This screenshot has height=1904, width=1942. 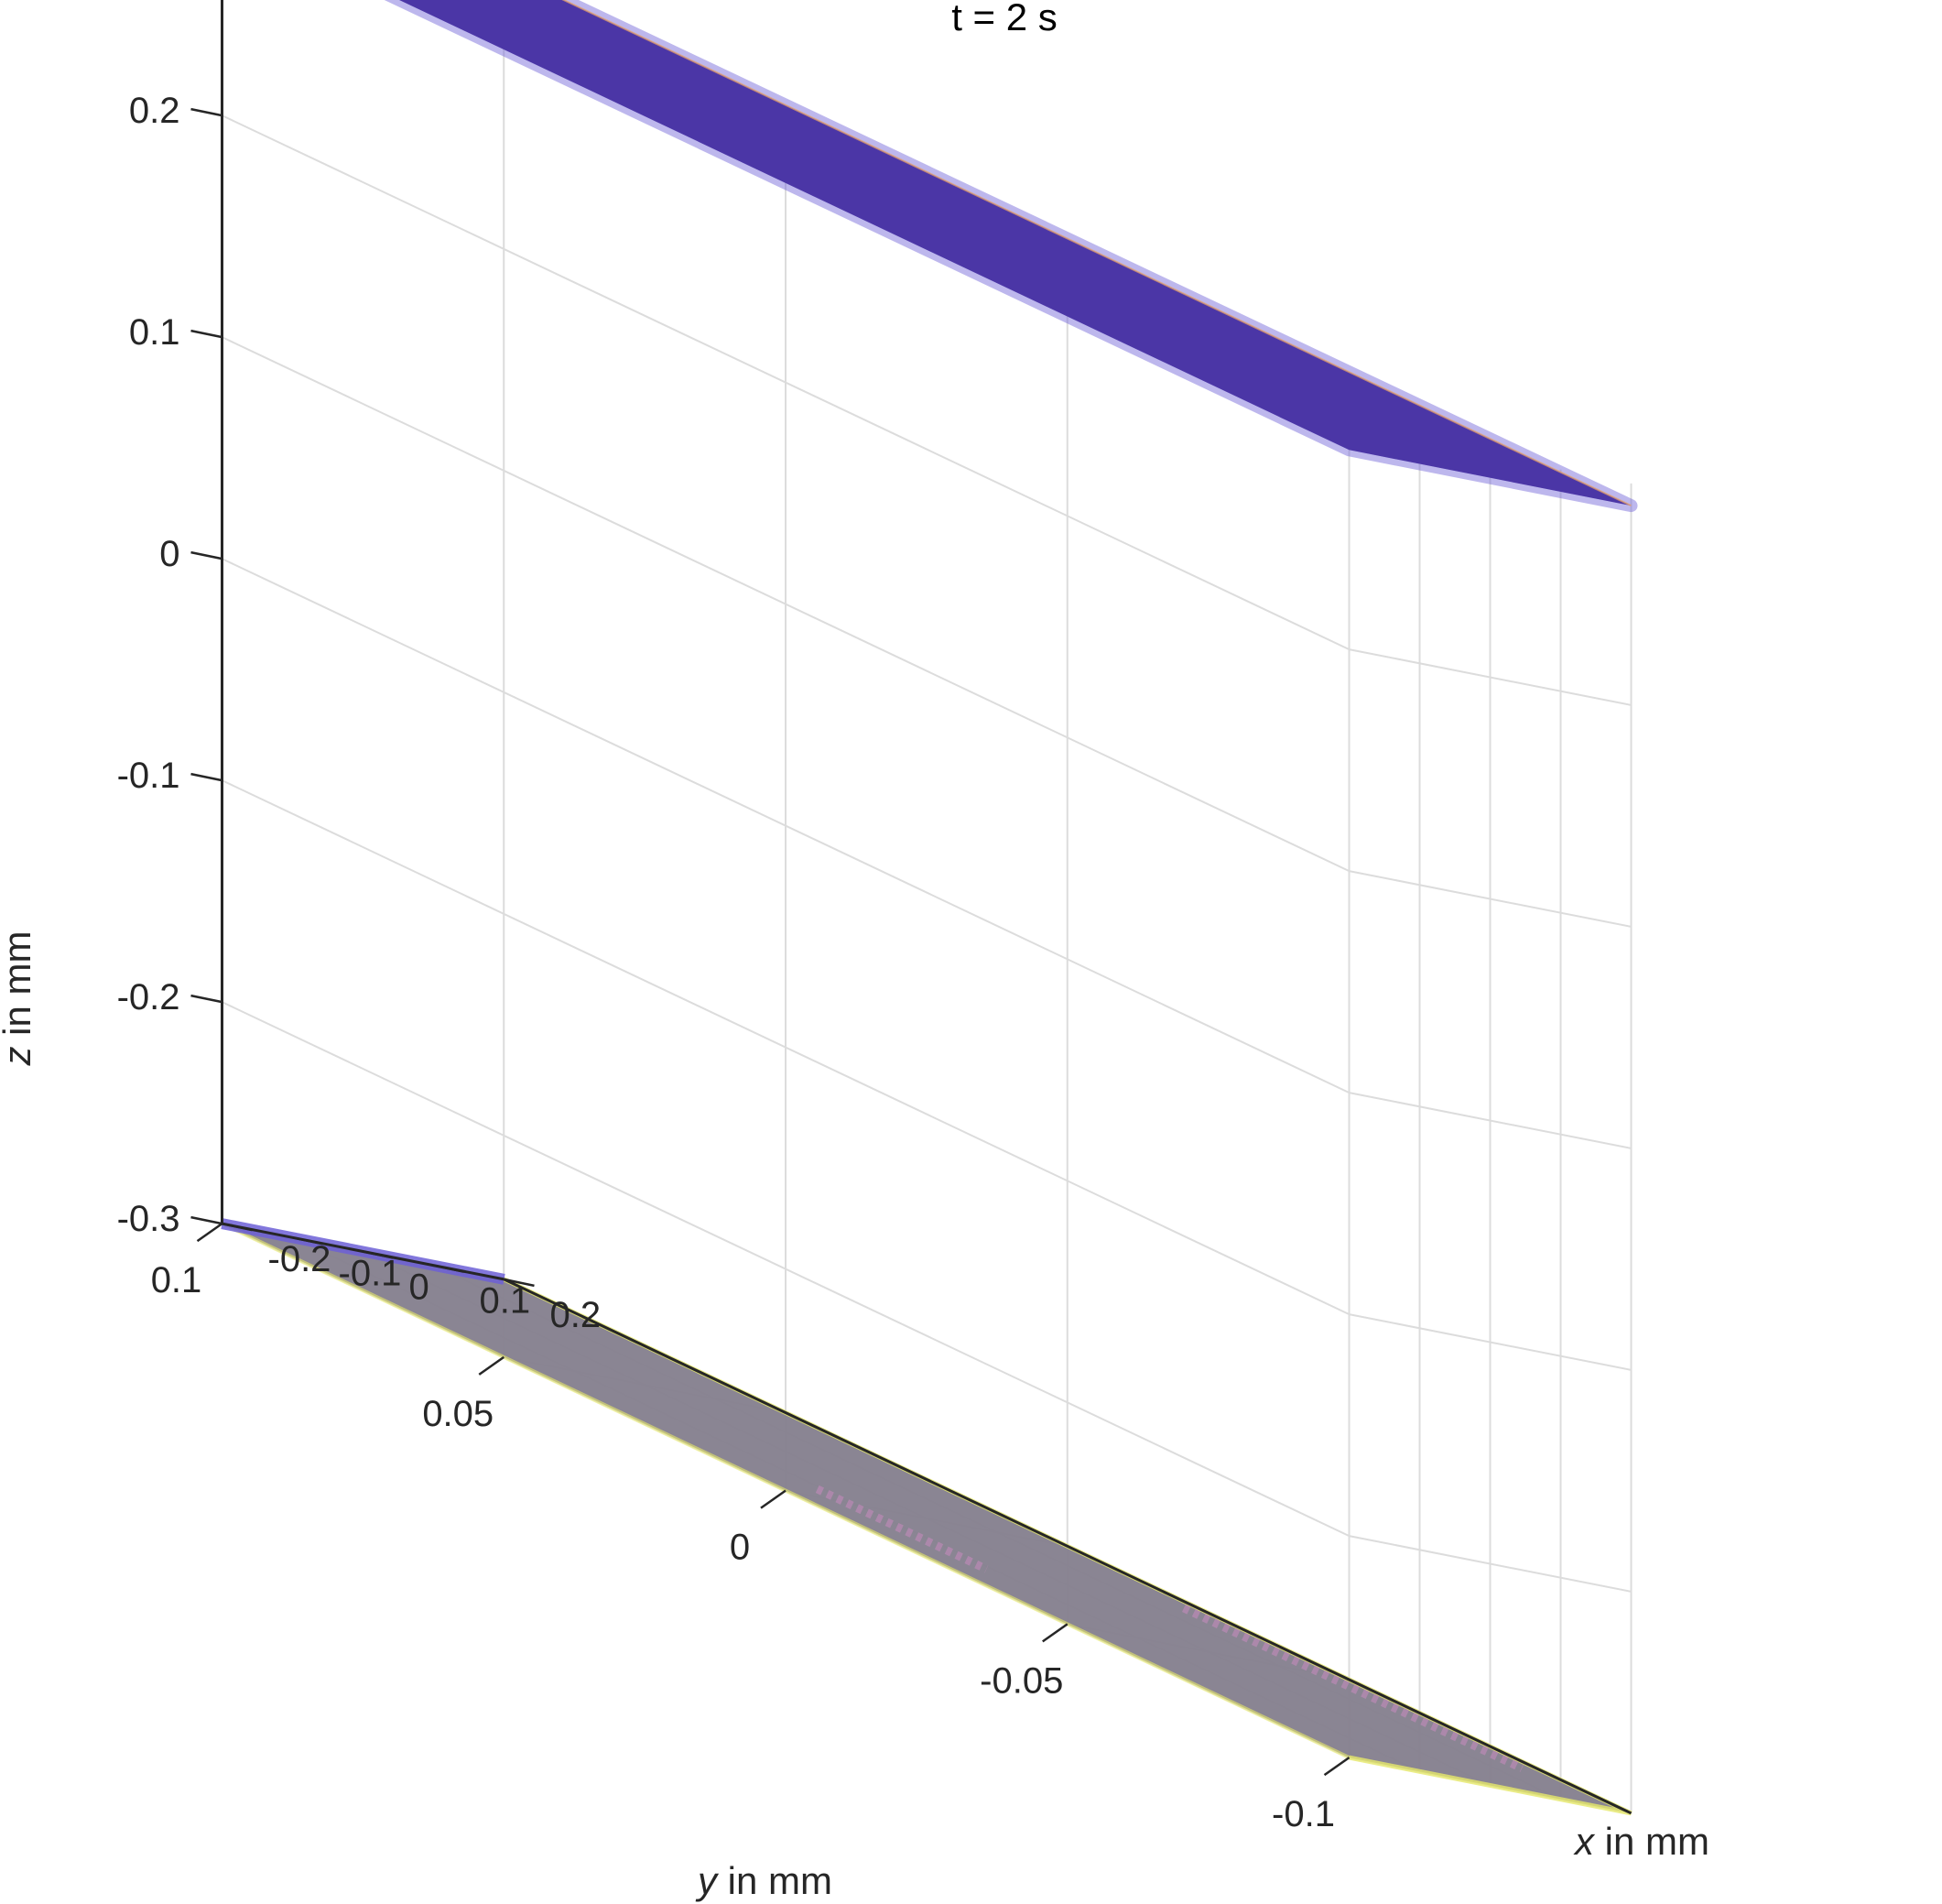 I want to click on y-tick-label: 0, so click(x=740, y=1548).